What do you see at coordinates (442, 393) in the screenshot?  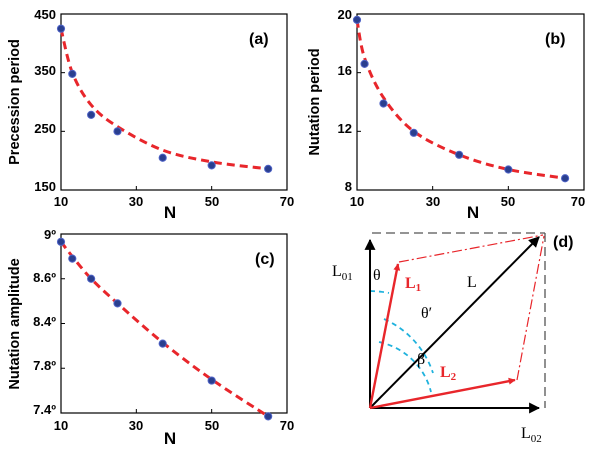 I see `l2-vector` at bounding box center [442, 393].